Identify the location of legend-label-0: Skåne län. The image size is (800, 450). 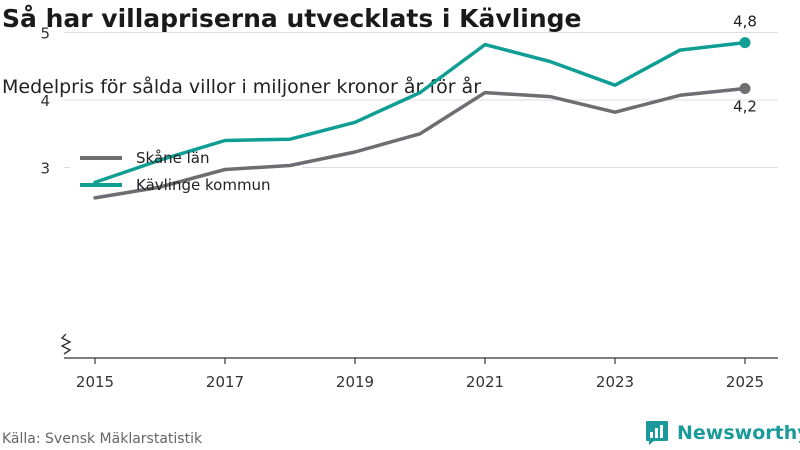
(173, 158).